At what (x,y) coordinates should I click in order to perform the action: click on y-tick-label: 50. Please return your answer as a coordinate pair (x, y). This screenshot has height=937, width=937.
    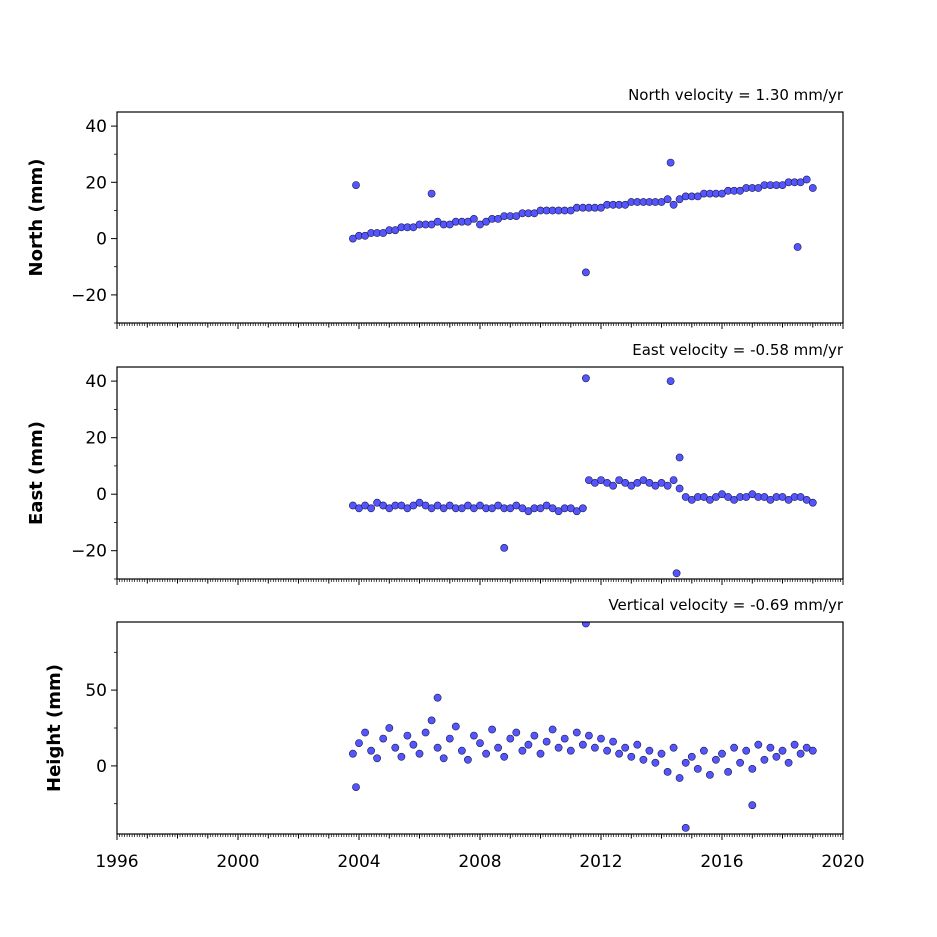
    Looking at the image, I should click on (96, 691).